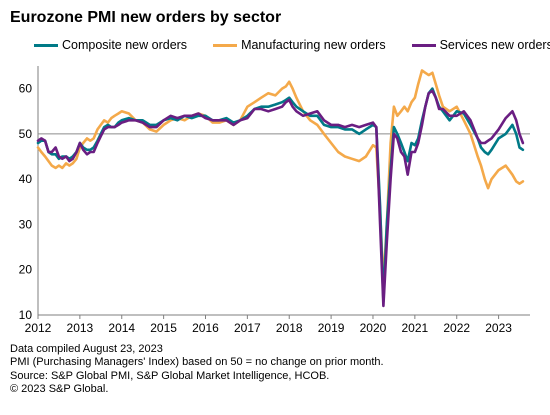 This screenshot has height=415, width=550. Describe the element at coordinates (26, 315) in the screenshot. I see `y-tick-label: 10` at that location.